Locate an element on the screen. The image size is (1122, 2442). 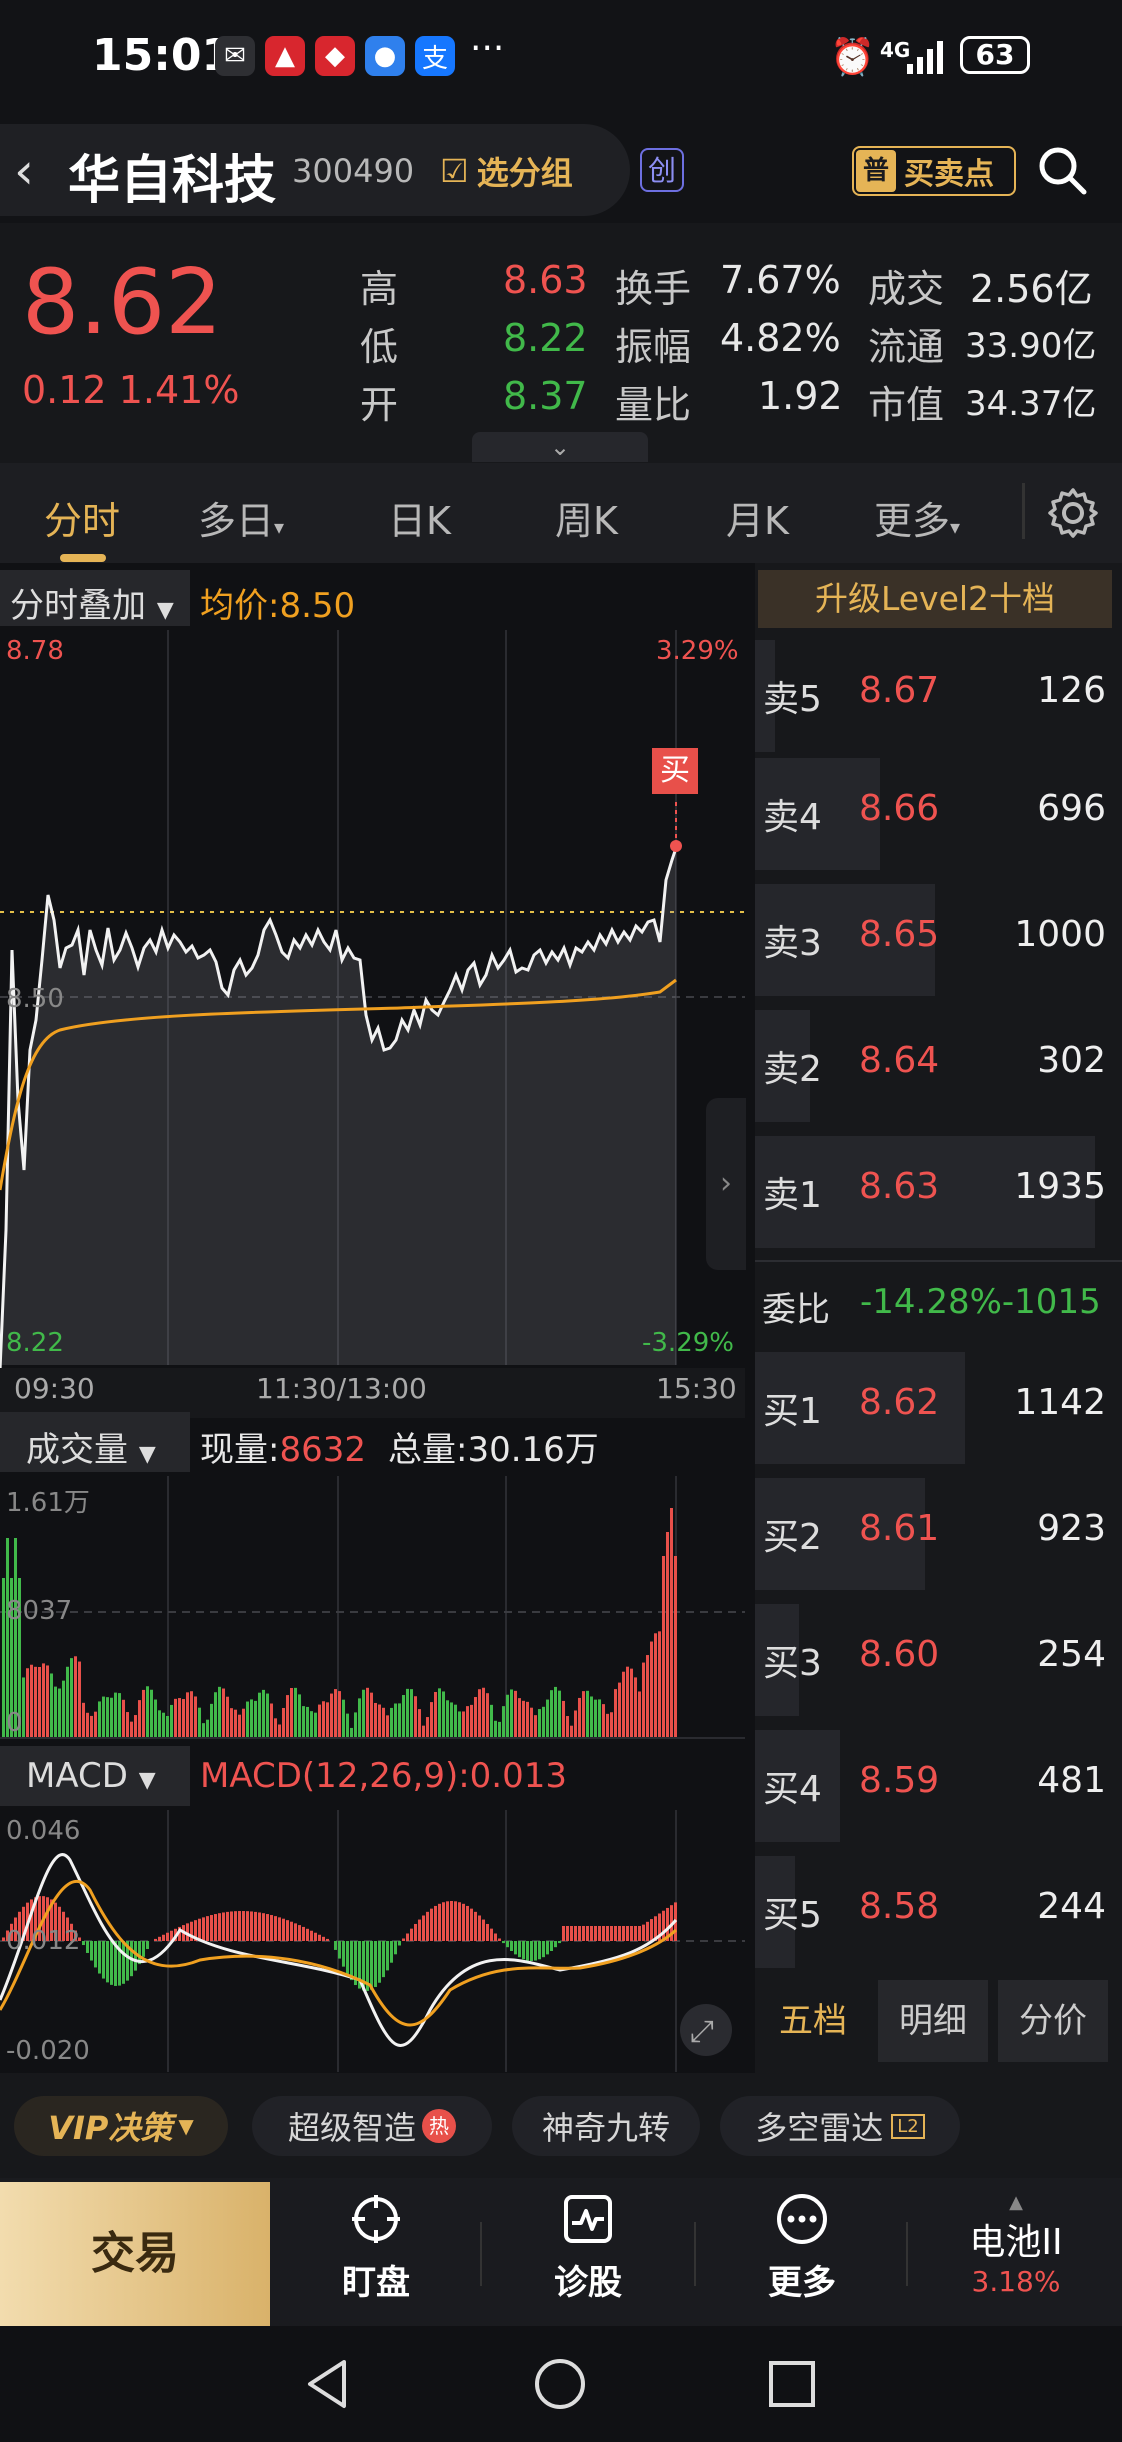
expand-orderbook-handle: › is located at coordinates (726, 1184).